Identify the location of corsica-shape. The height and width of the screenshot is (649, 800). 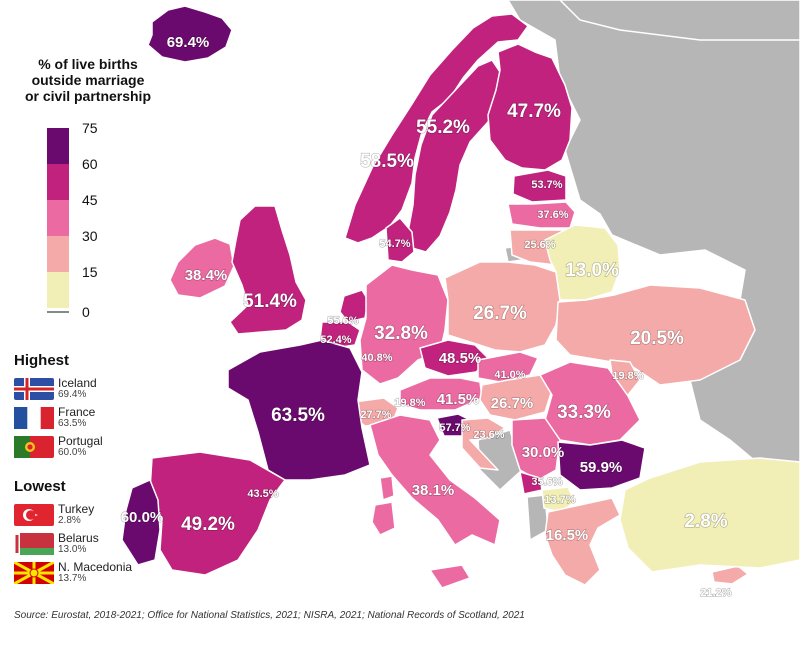
(387, 488).